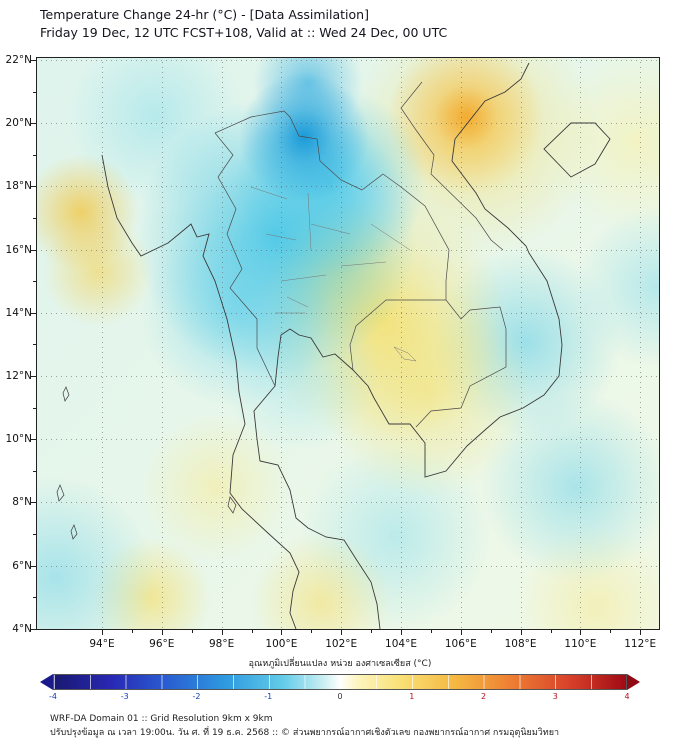 This screenshot has width=676, height=756. What do you see at coordinates (268, 696) in the screenshot?
I see `colorbar-tick-label: -1` at bounding box center [268, 696].